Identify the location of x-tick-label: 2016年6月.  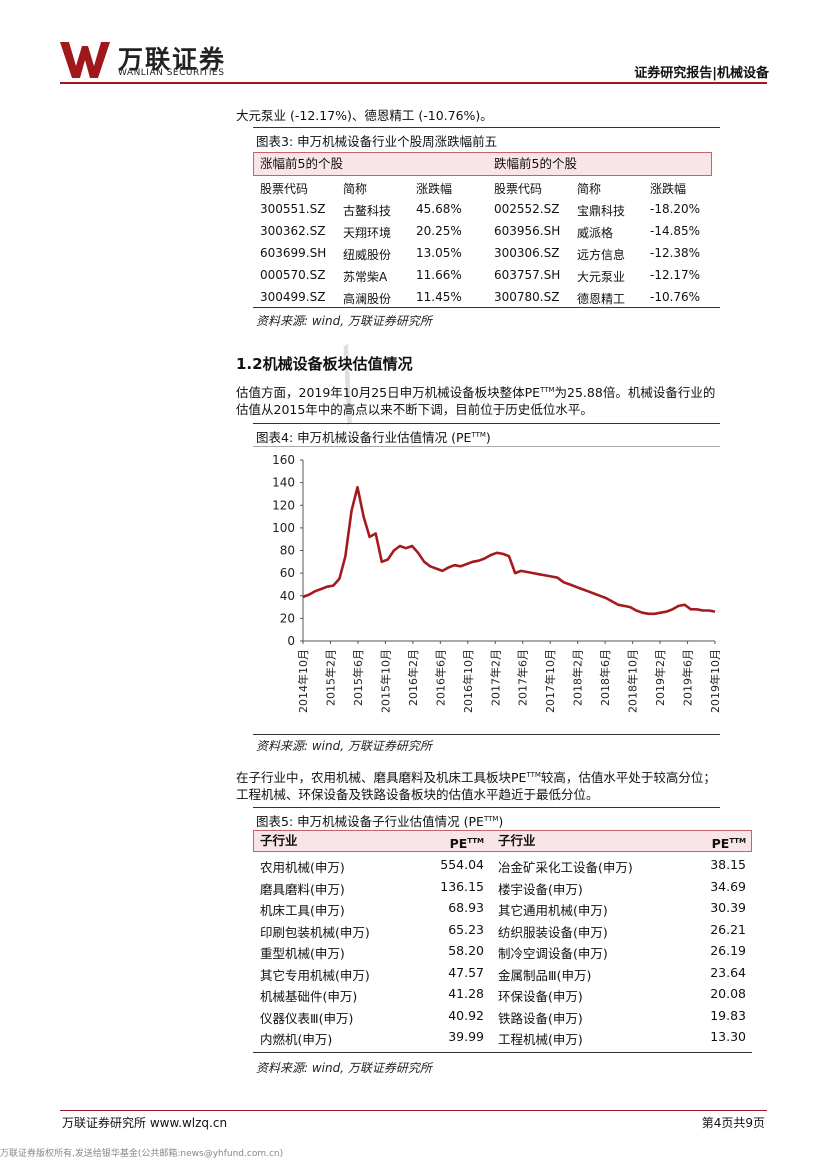
(440, 677).